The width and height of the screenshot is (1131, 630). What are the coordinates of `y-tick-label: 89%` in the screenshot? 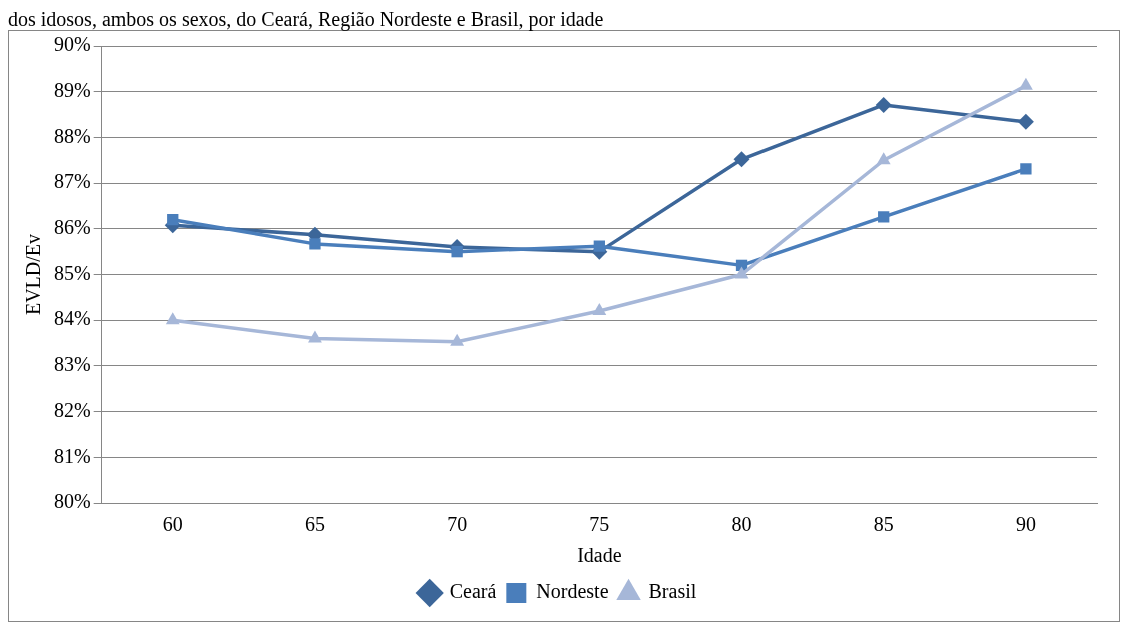 It's located at (72, 89).